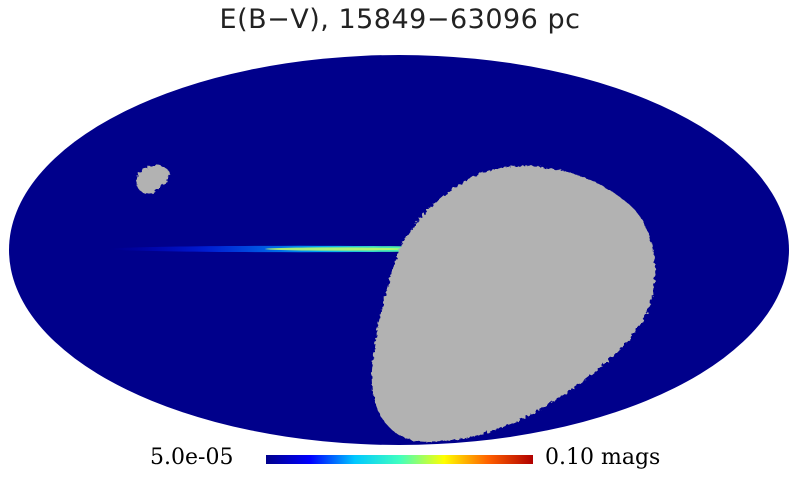  I want to click on galactic-plane-core, so click(335, 249).